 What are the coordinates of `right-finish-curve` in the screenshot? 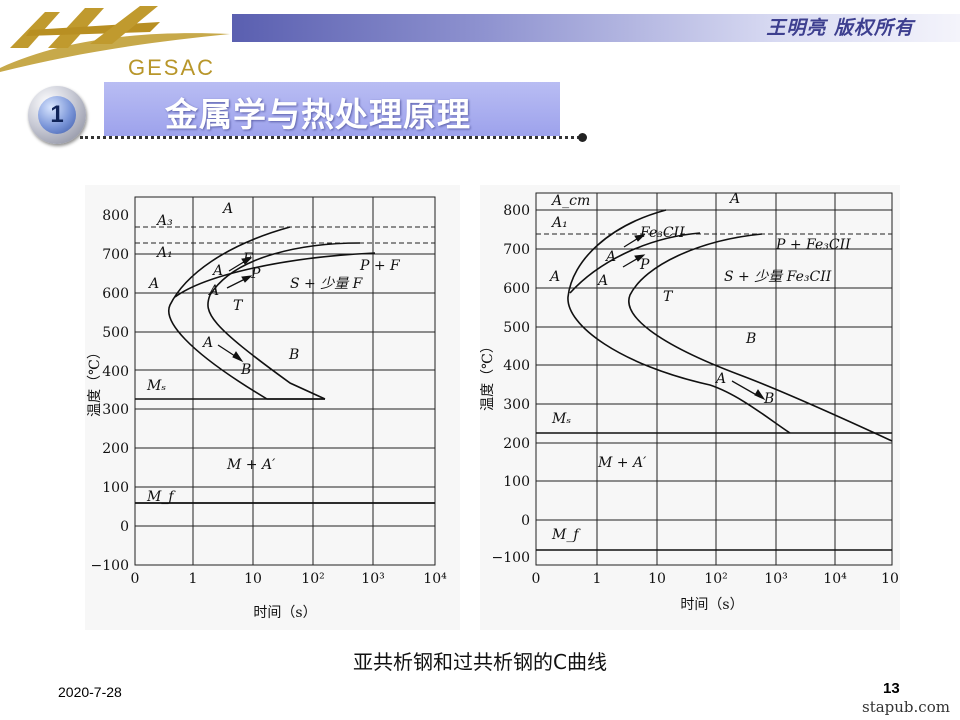 It's located at (760, 337).